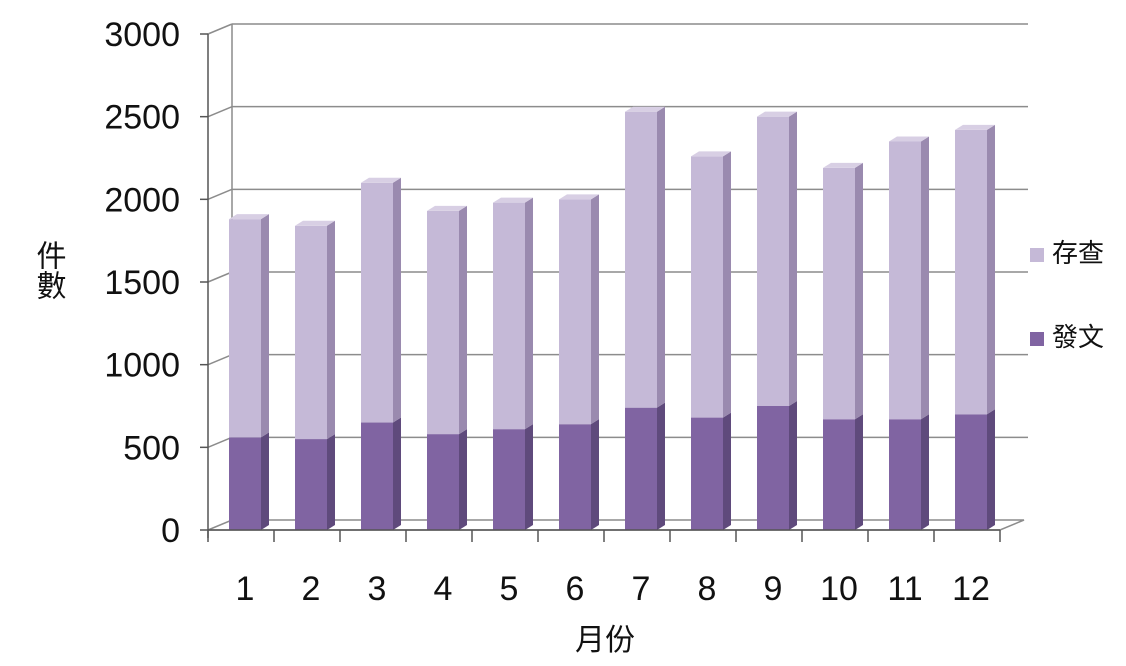 This screenshot has width=1126, height=666. What do you see at coordinates (1078, 254) in the screenshot?
I see `legend-label: 存查` at bounding box center [1078, 254].